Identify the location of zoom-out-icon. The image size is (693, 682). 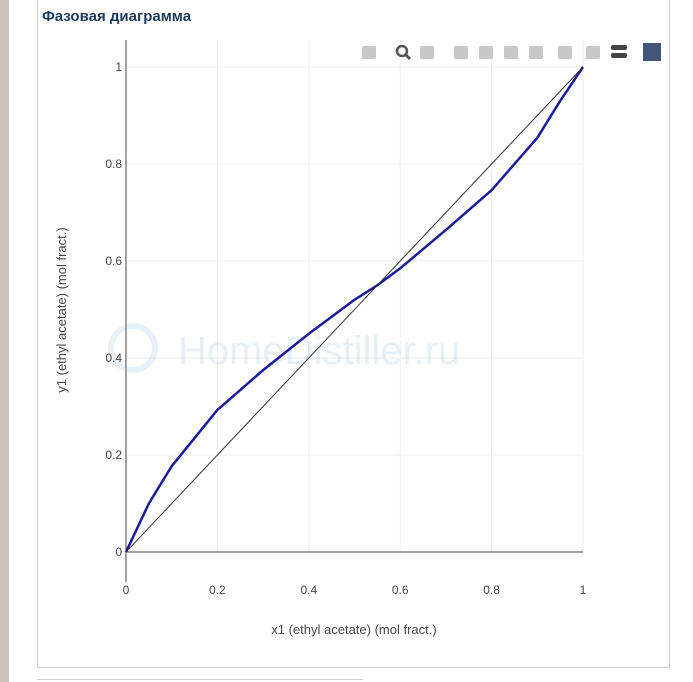
(486, 52).